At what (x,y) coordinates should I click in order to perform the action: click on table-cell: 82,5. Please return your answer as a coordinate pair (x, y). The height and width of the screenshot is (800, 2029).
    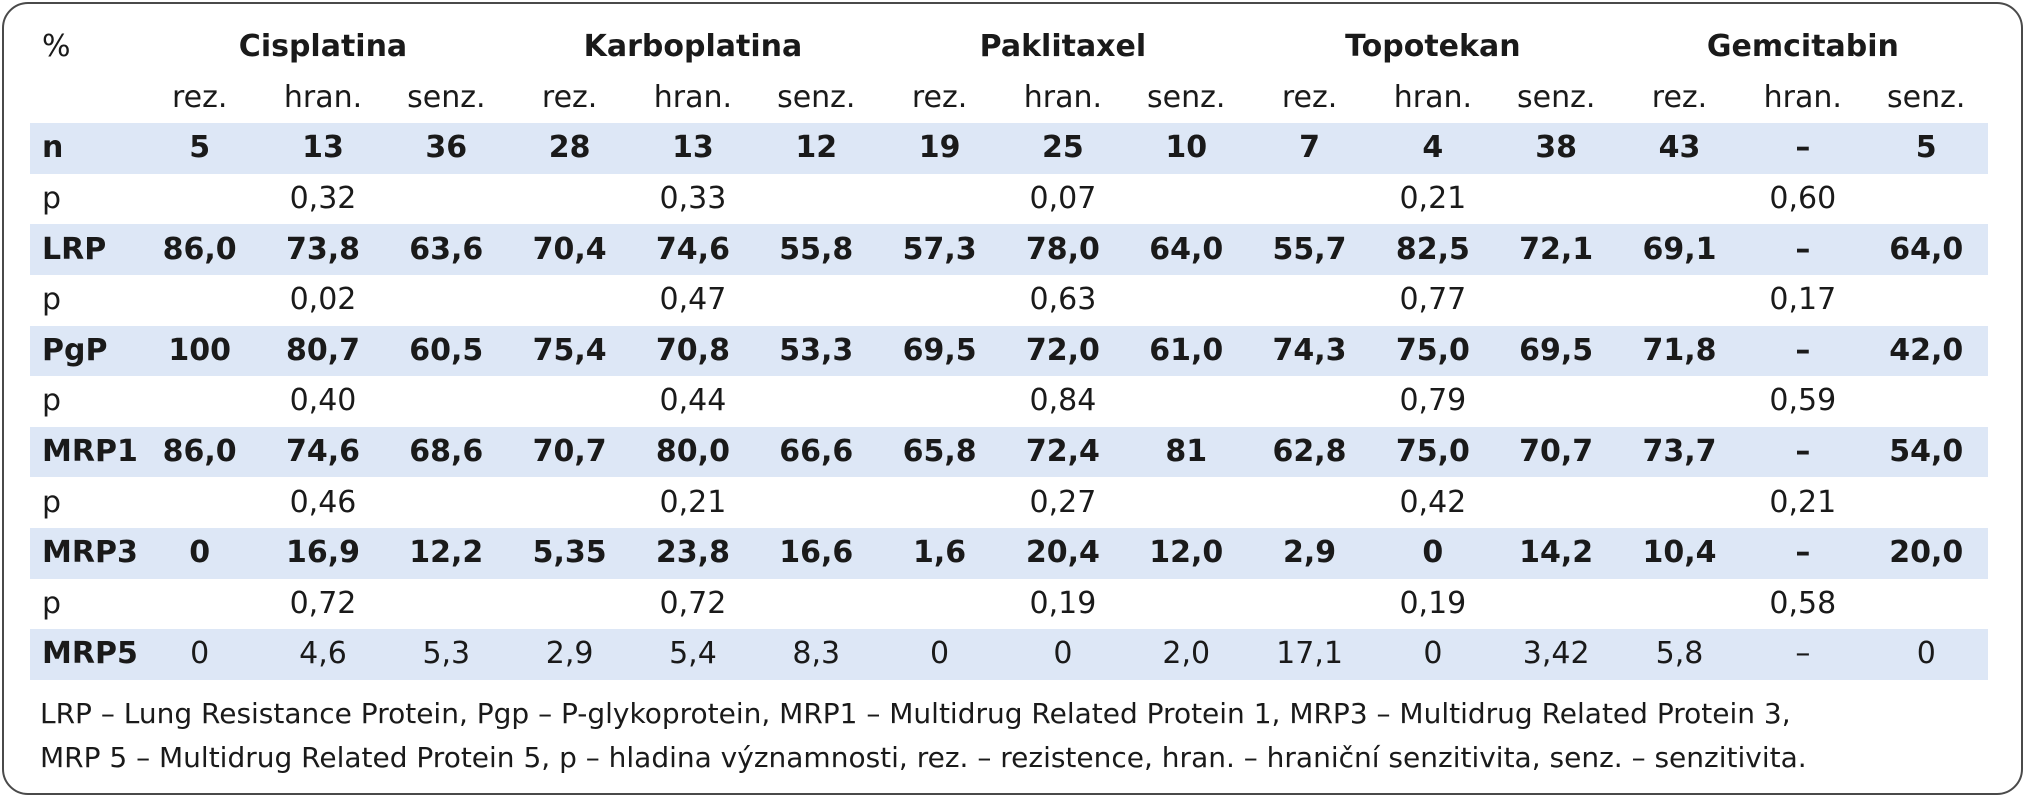
    Looking at the image, I should click on (1433, 249).